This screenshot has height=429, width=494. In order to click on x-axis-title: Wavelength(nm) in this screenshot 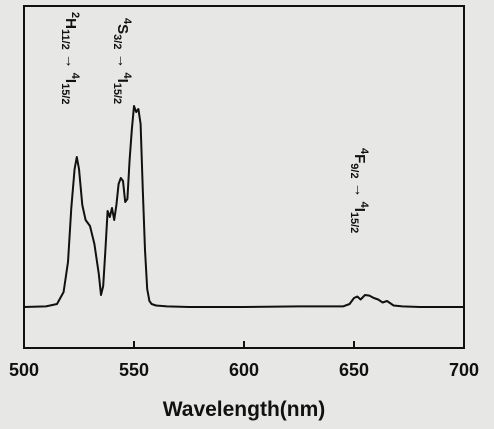, I will do `click(244, 409)`.